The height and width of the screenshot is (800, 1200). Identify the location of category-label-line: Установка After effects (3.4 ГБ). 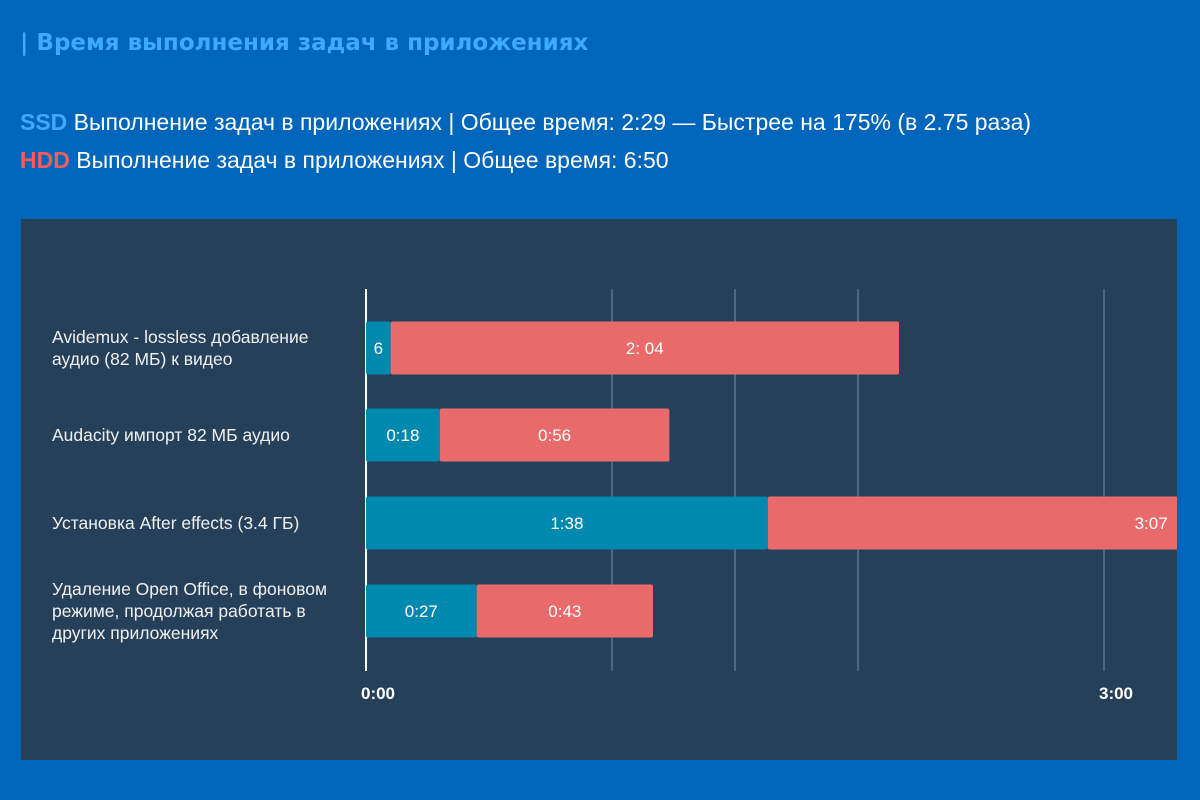
(175, 523).